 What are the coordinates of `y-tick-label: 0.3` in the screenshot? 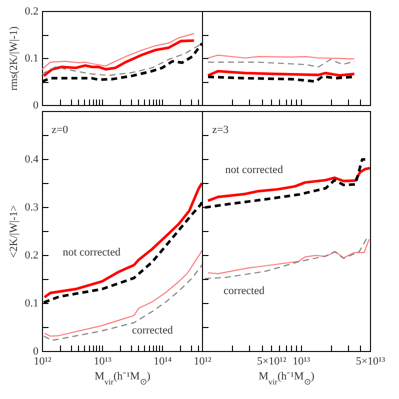 It's located at (31, 208).